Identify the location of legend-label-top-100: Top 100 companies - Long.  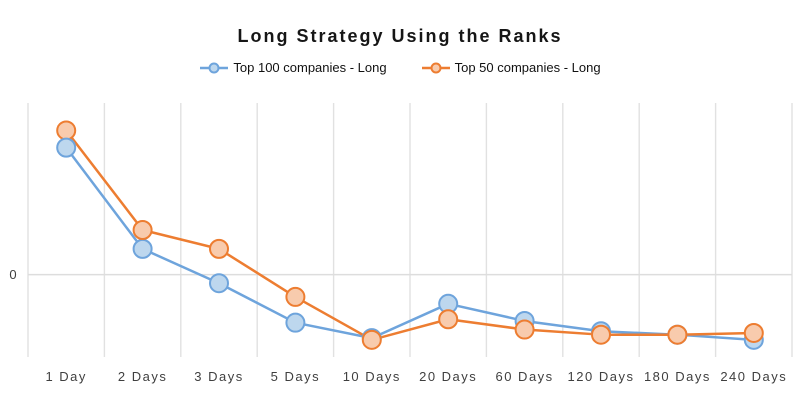
(310, 67).